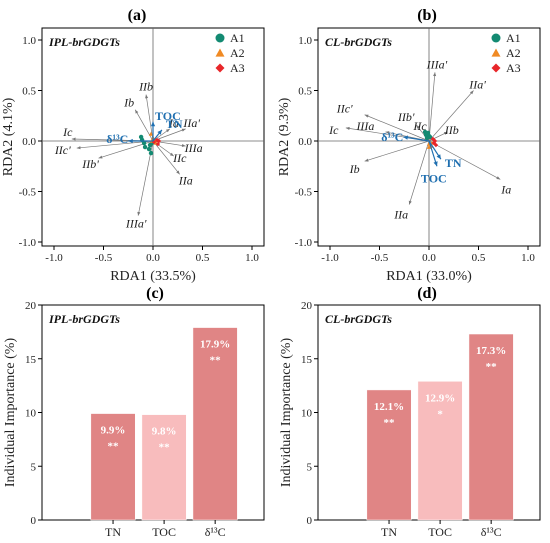  I want to click on legend-label-a3: A3, so click(237, 68).